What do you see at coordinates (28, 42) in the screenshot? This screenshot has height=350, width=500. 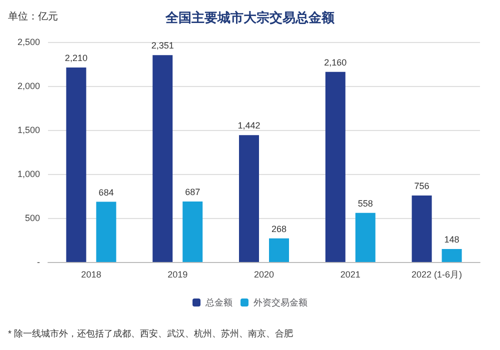 I see `y-tick-label: 2,500` at bounding box center [28, 42].